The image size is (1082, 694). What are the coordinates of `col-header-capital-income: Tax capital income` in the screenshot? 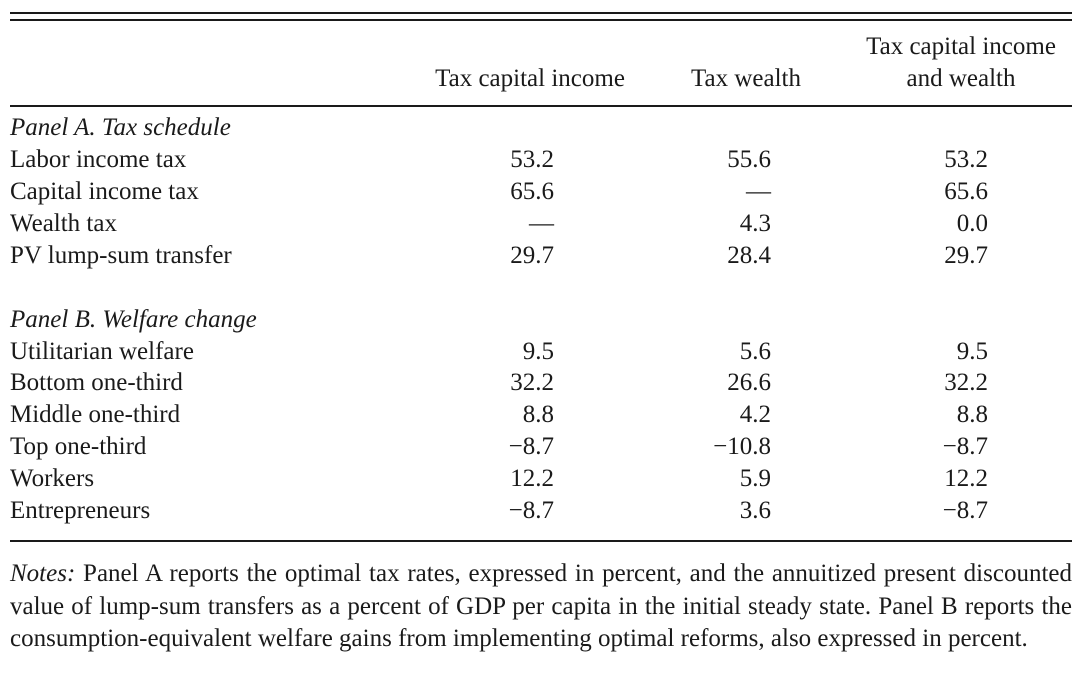 It's located at (530, 78).